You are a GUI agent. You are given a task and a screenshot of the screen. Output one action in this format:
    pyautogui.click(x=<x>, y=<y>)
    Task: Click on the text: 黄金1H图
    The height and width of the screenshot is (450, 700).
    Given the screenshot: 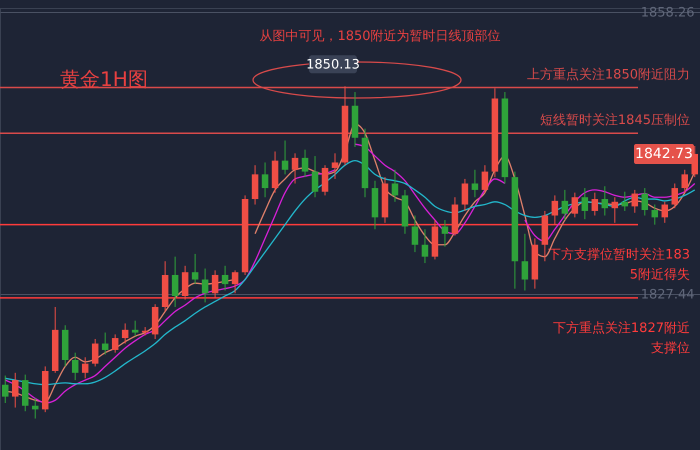 What is the action you would take?
    pyautogui.click(x=104, y=79)
    